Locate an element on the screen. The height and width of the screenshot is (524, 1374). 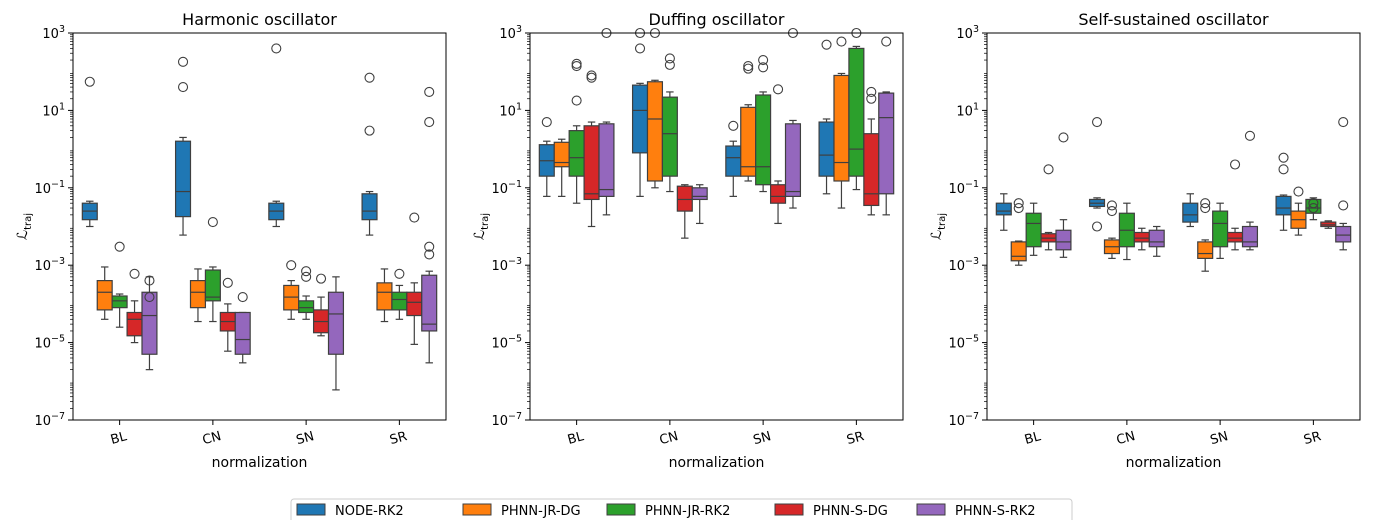
y-tick-label: 10³ is located at coordinates (510, 33).